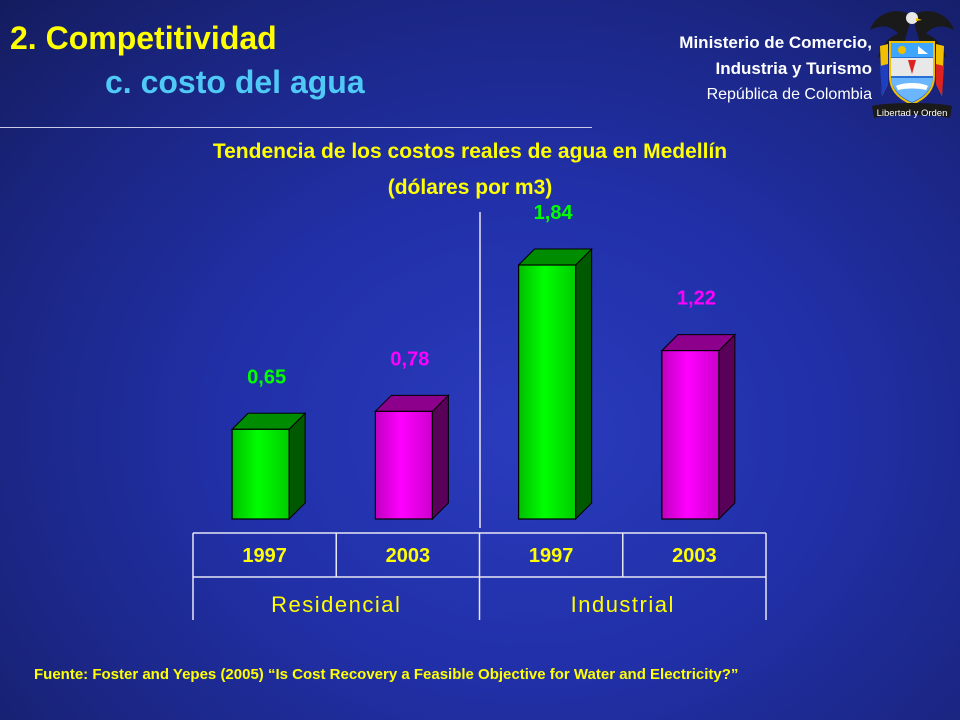 The height and width of the screenshot is (720, 960). I want to click on data-label: 0,78, so click(409, 359).